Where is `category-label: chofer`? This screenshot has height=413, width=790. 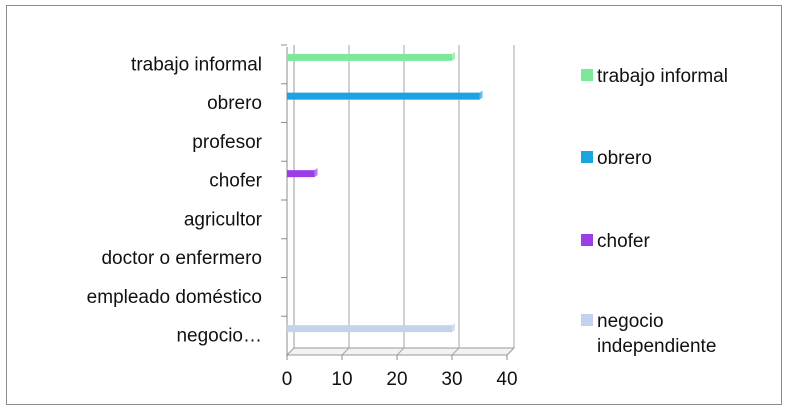
category-label: chofer is located at coordinates (235, 181).